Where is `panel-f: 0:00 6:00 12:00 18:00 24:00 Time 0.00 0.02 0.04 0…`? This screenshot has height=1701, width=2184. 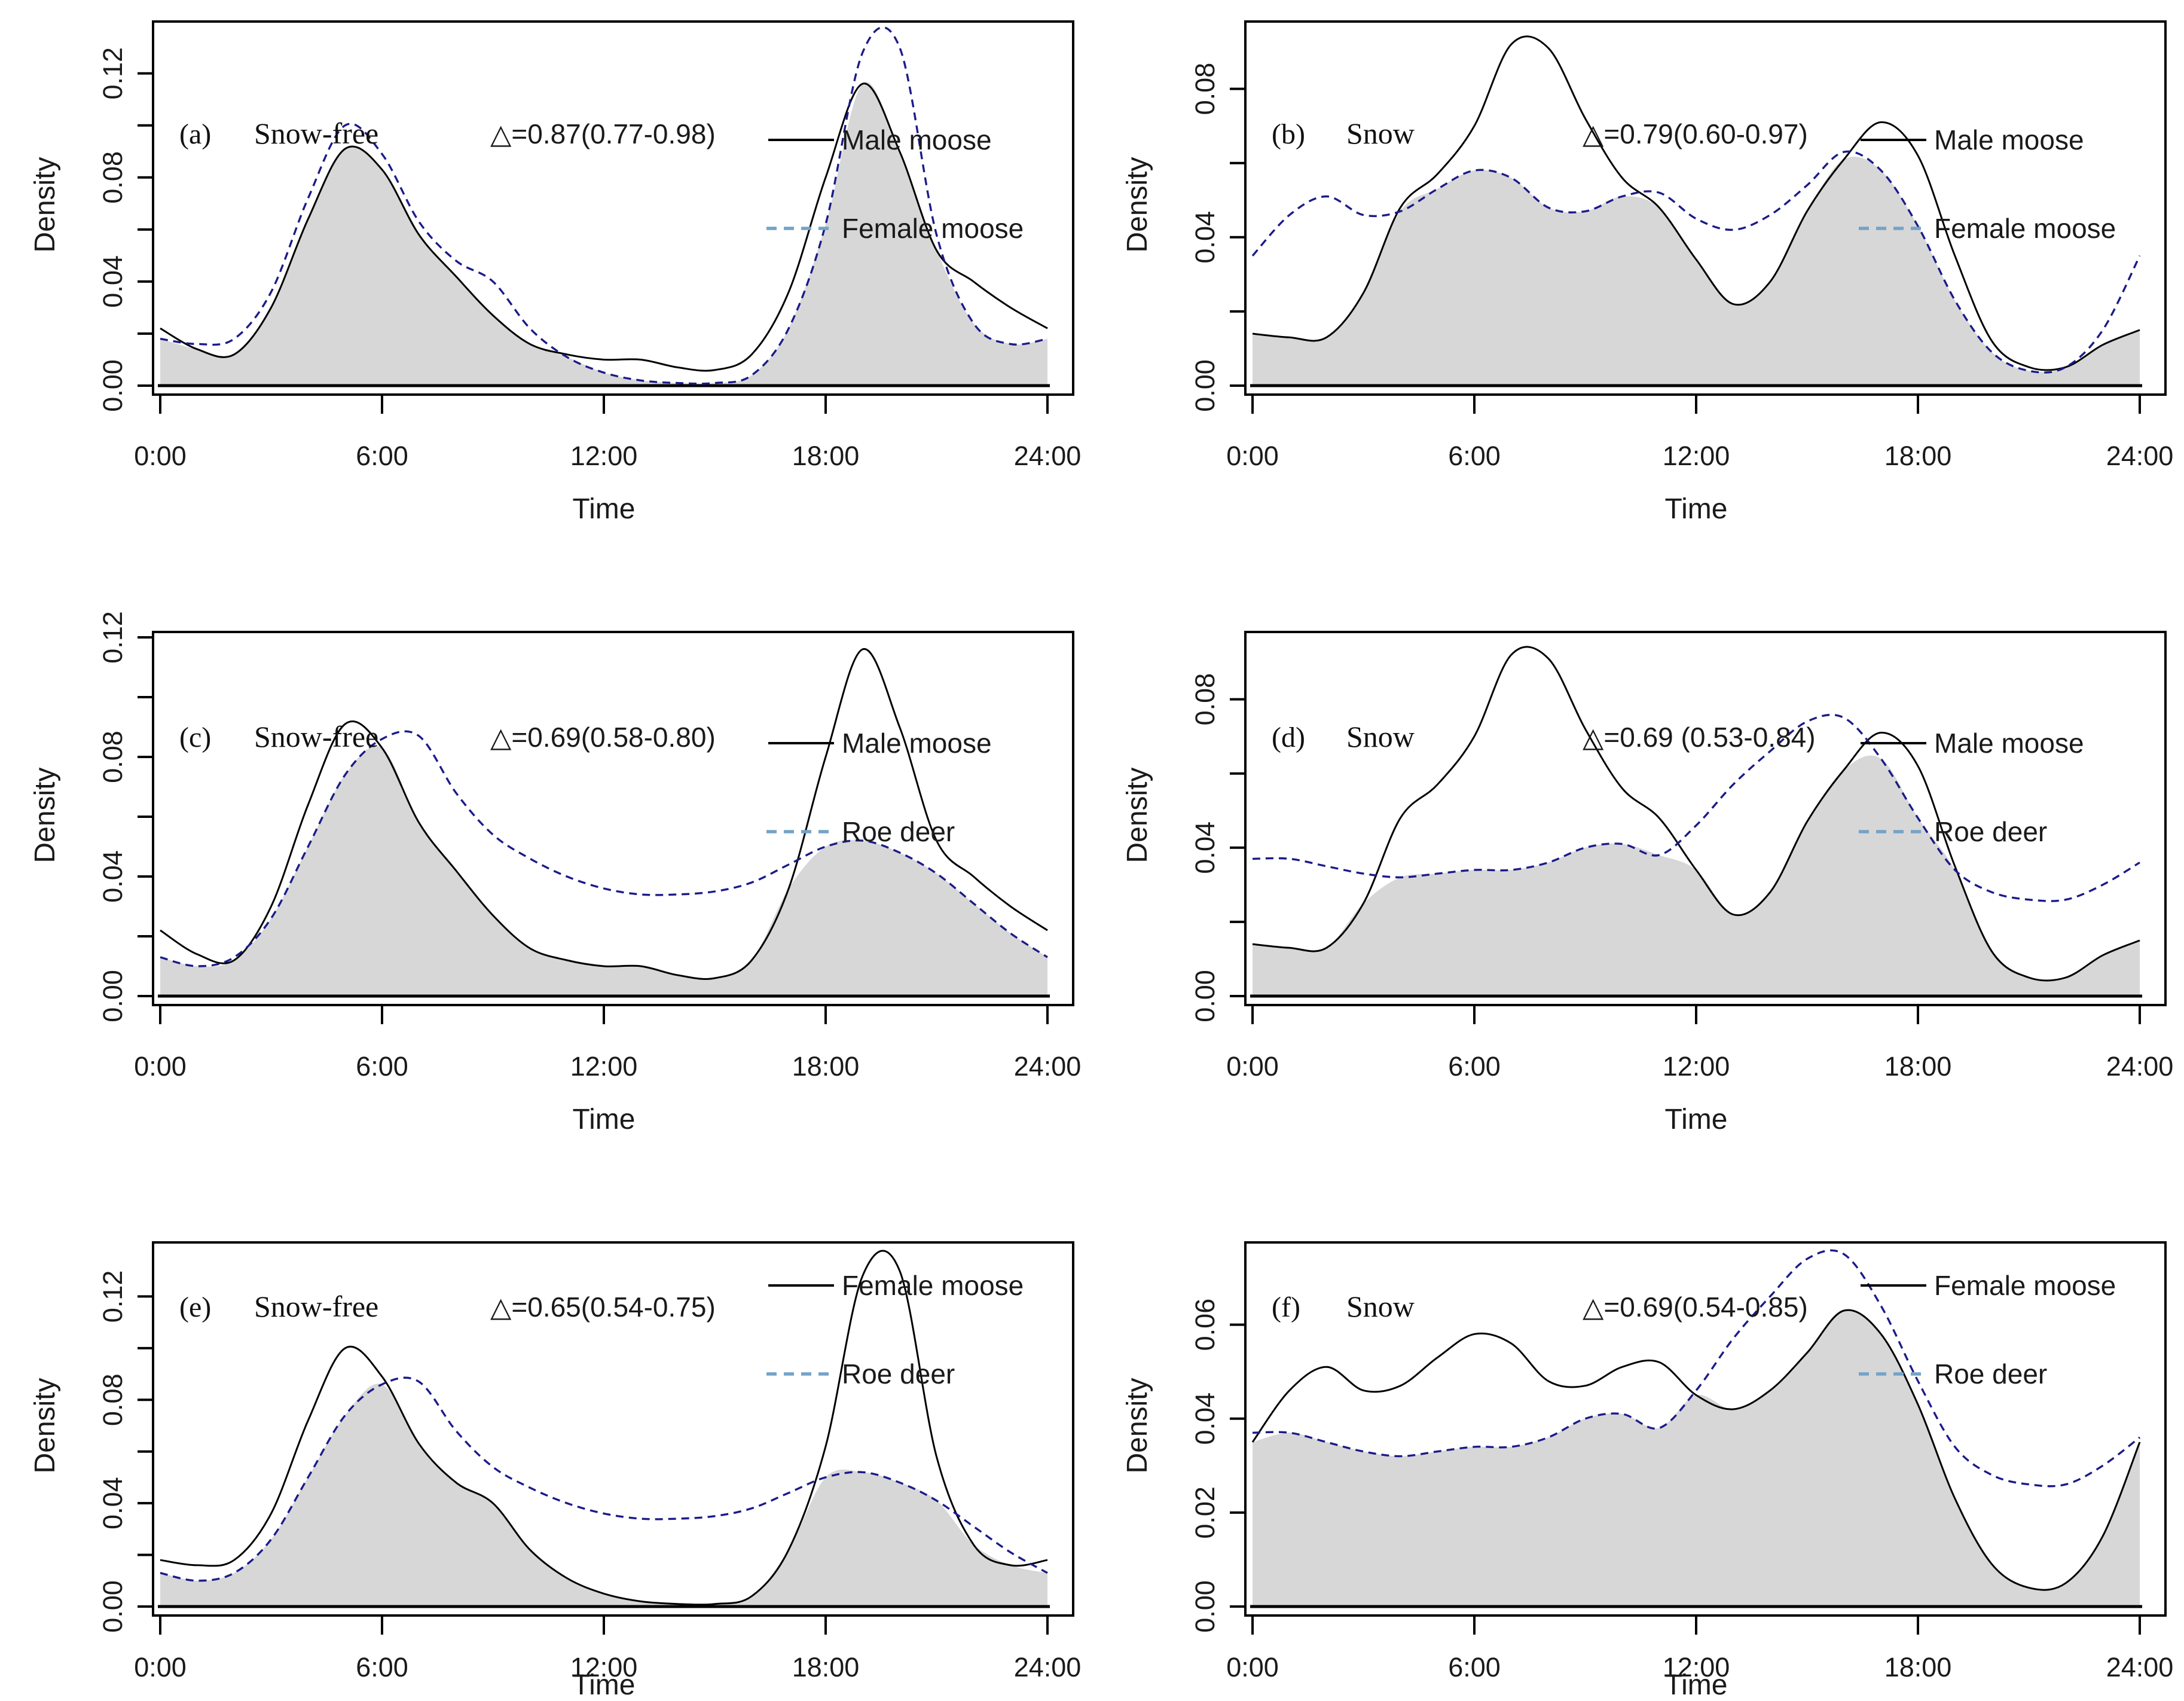 panel-f: 0:00 6:00 12:00 18:00 24:00 Time 0.00 0.02 0.04 0… is located at coordinates (1638, 1461).